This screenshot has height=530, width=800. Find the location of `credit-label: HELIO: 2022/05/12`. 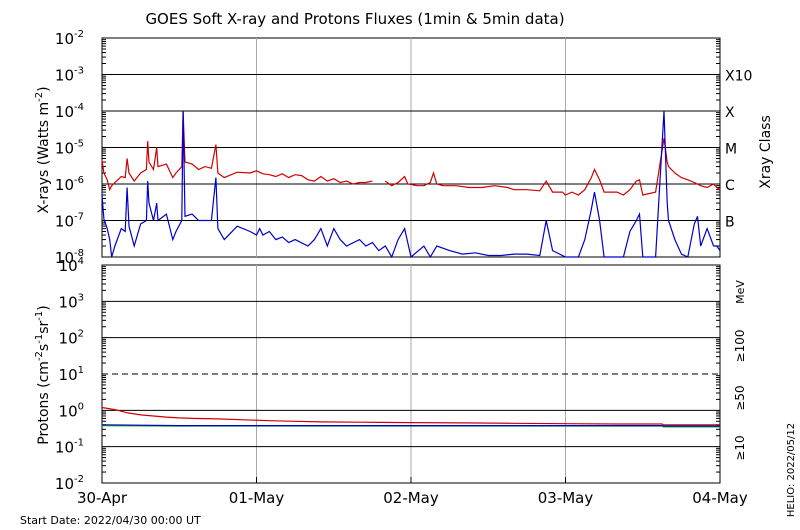

credit-label: HELIO: 2022/05/12 is located at coordinates (791, 470).